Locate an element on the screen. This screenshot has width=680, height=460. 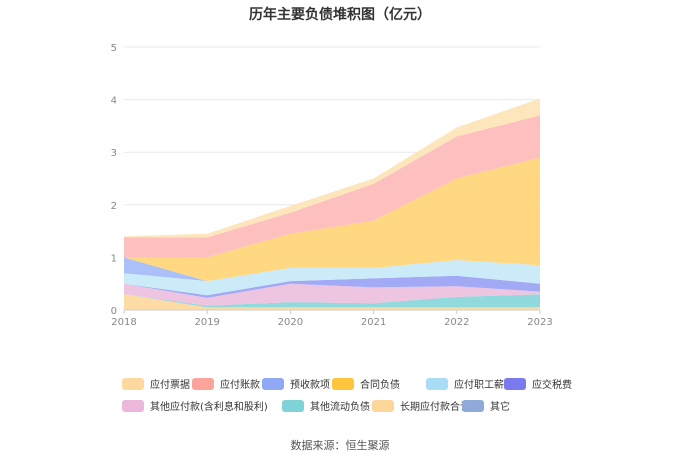
legend-item: 预收款项 is located at coordinates (296, 383).